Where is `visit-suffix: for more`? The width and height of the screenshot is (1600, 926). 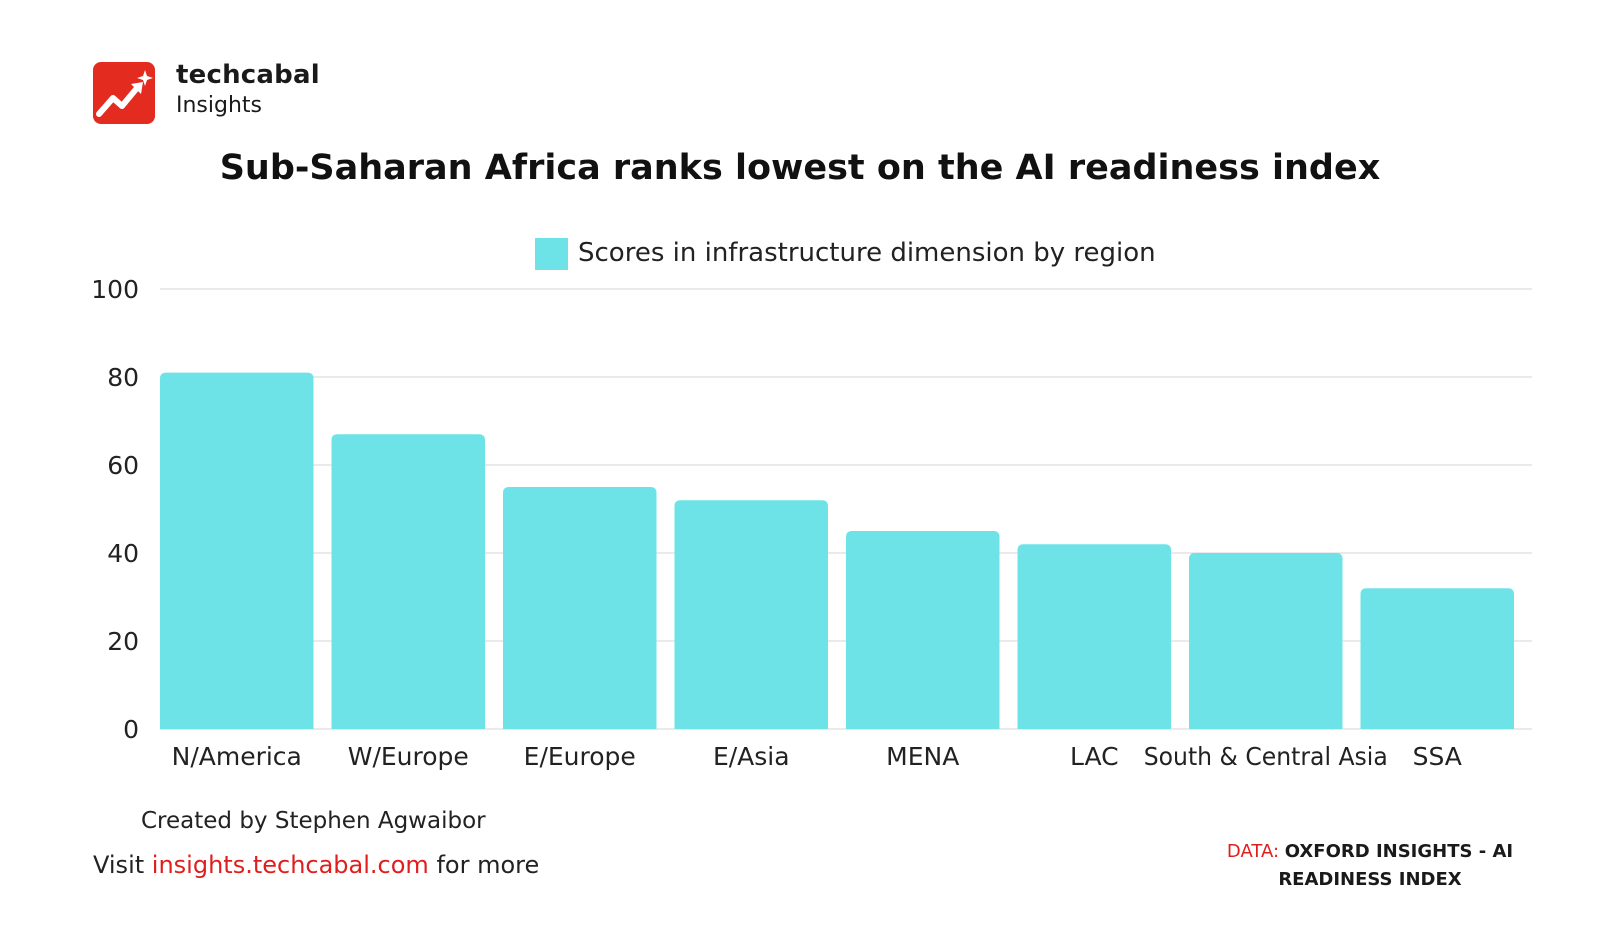
visit-suffix: for more is located at coordinates (484, 865).